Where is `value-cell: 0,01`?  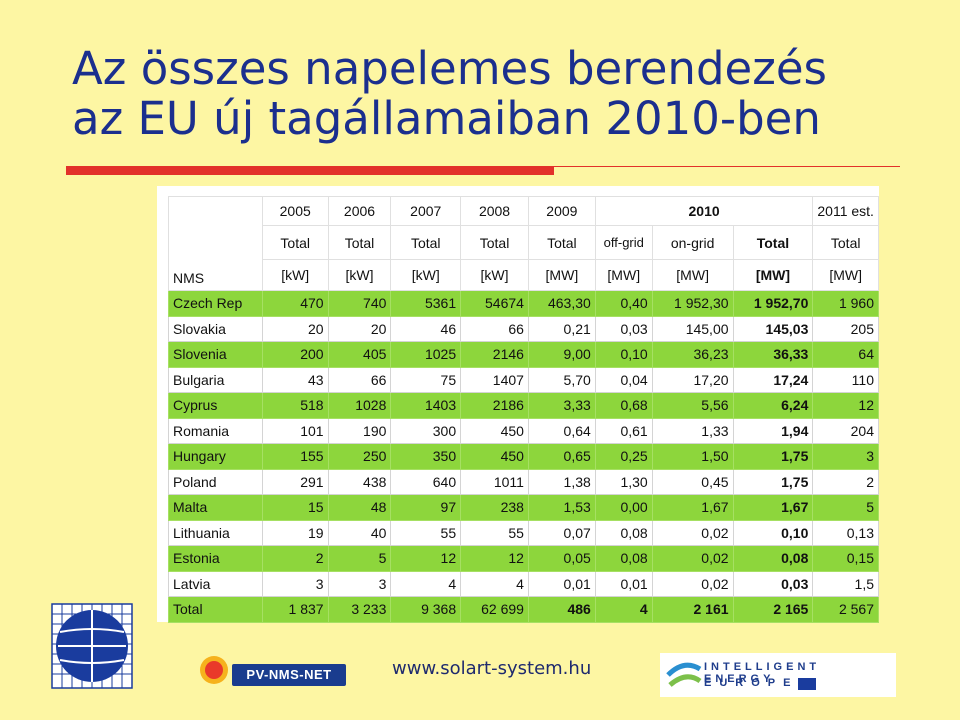
value-cell: 0,01 is located at coordinates (561, 583).